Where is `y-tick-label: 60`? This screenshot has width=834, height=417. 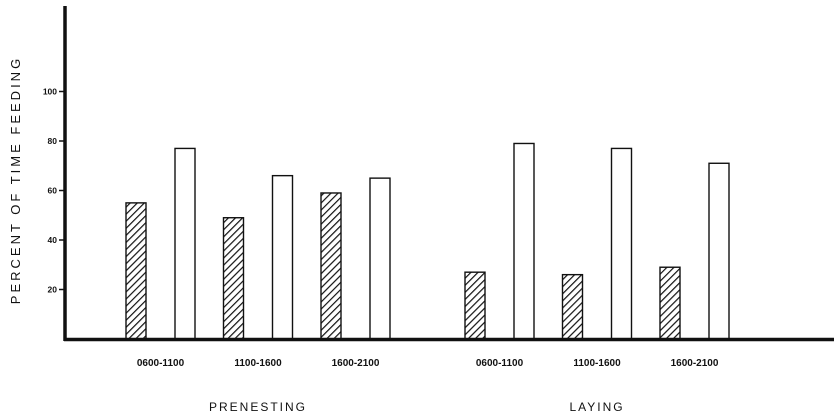 y-tick-label: 60 is located at coordinates (53, 191).